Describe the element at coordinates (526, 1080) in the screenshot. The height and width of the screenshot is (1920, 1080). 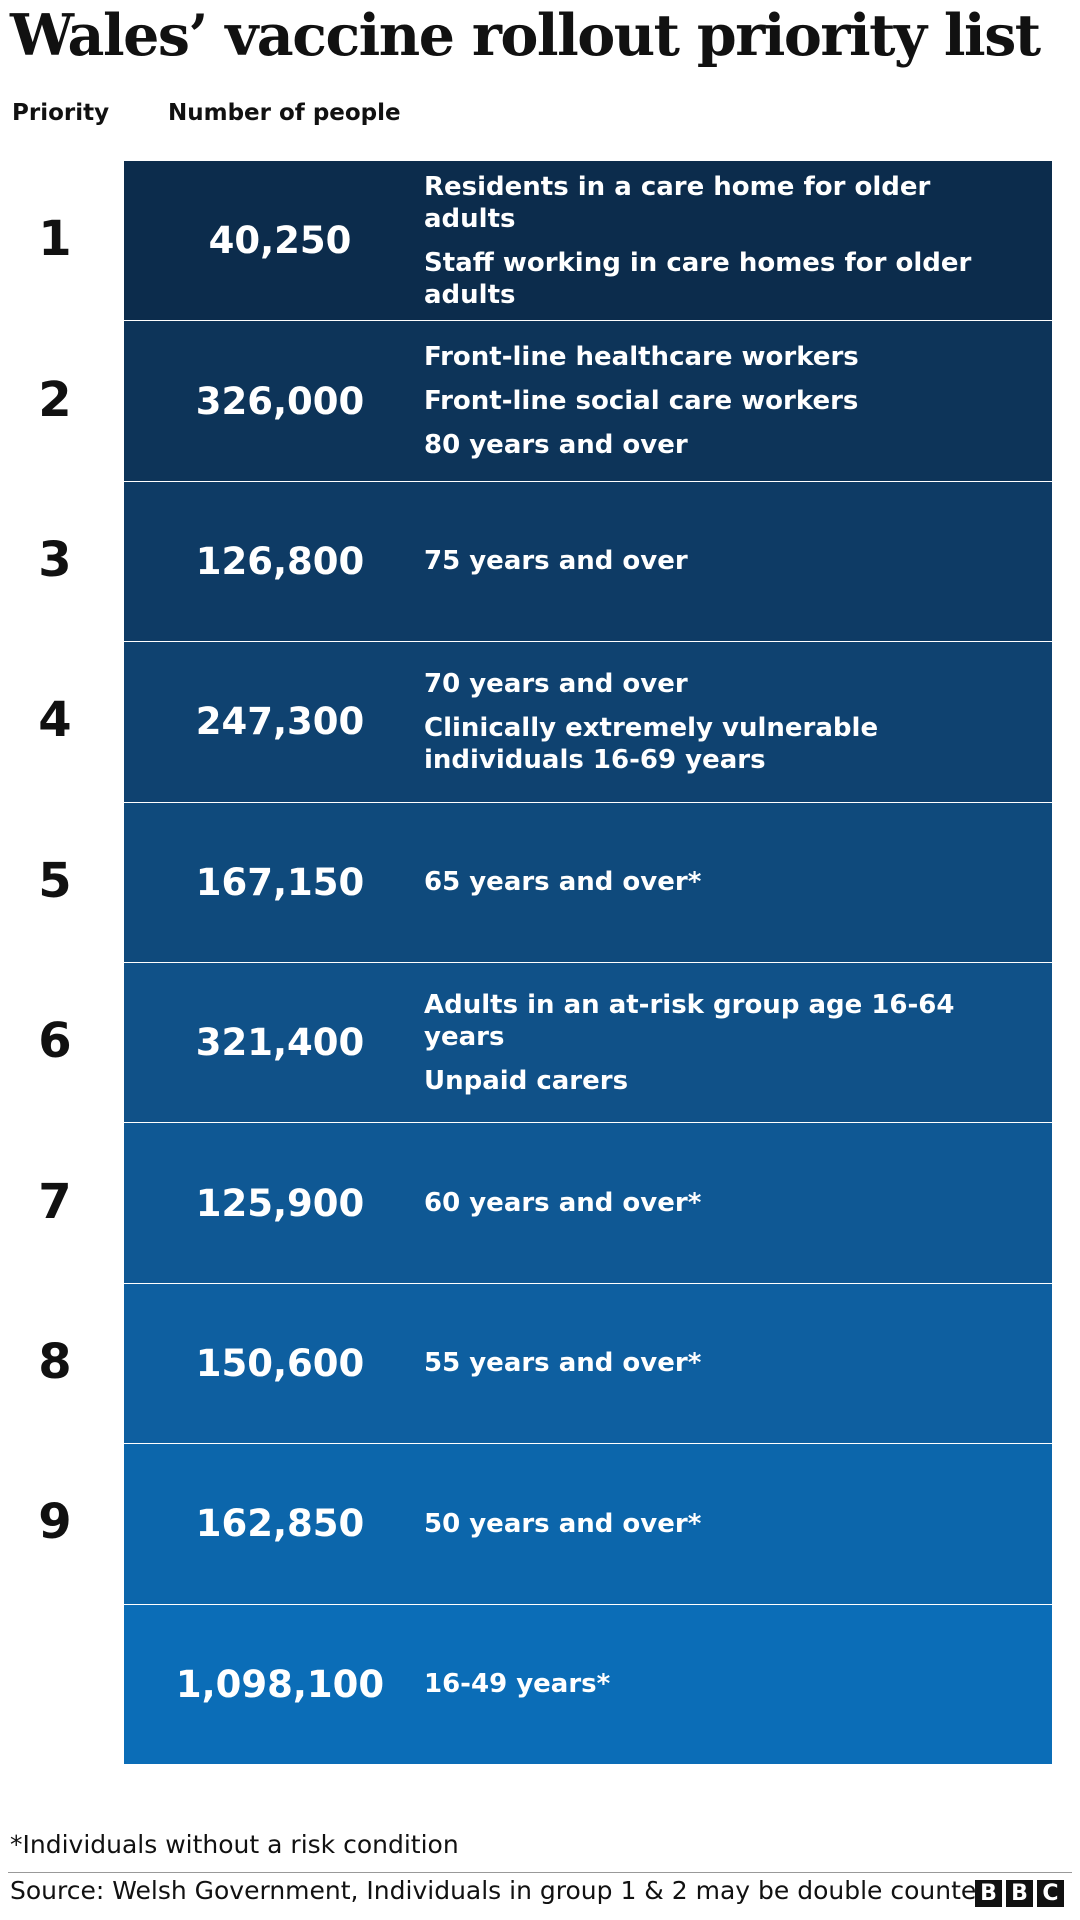
I see `group-label: Unpaid carers` at that location.